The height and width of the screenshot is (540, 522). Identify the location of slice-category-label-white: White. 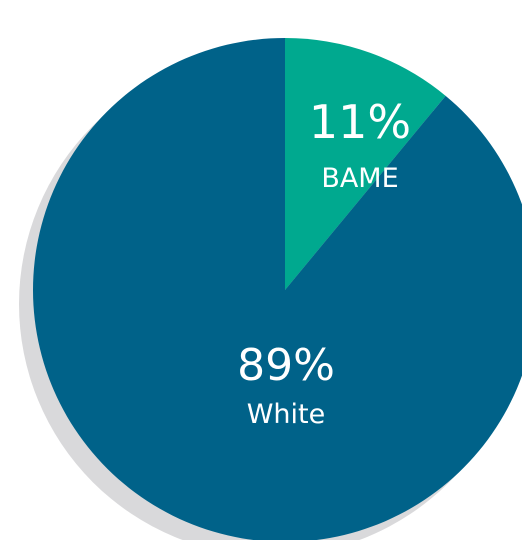
(286, 414).